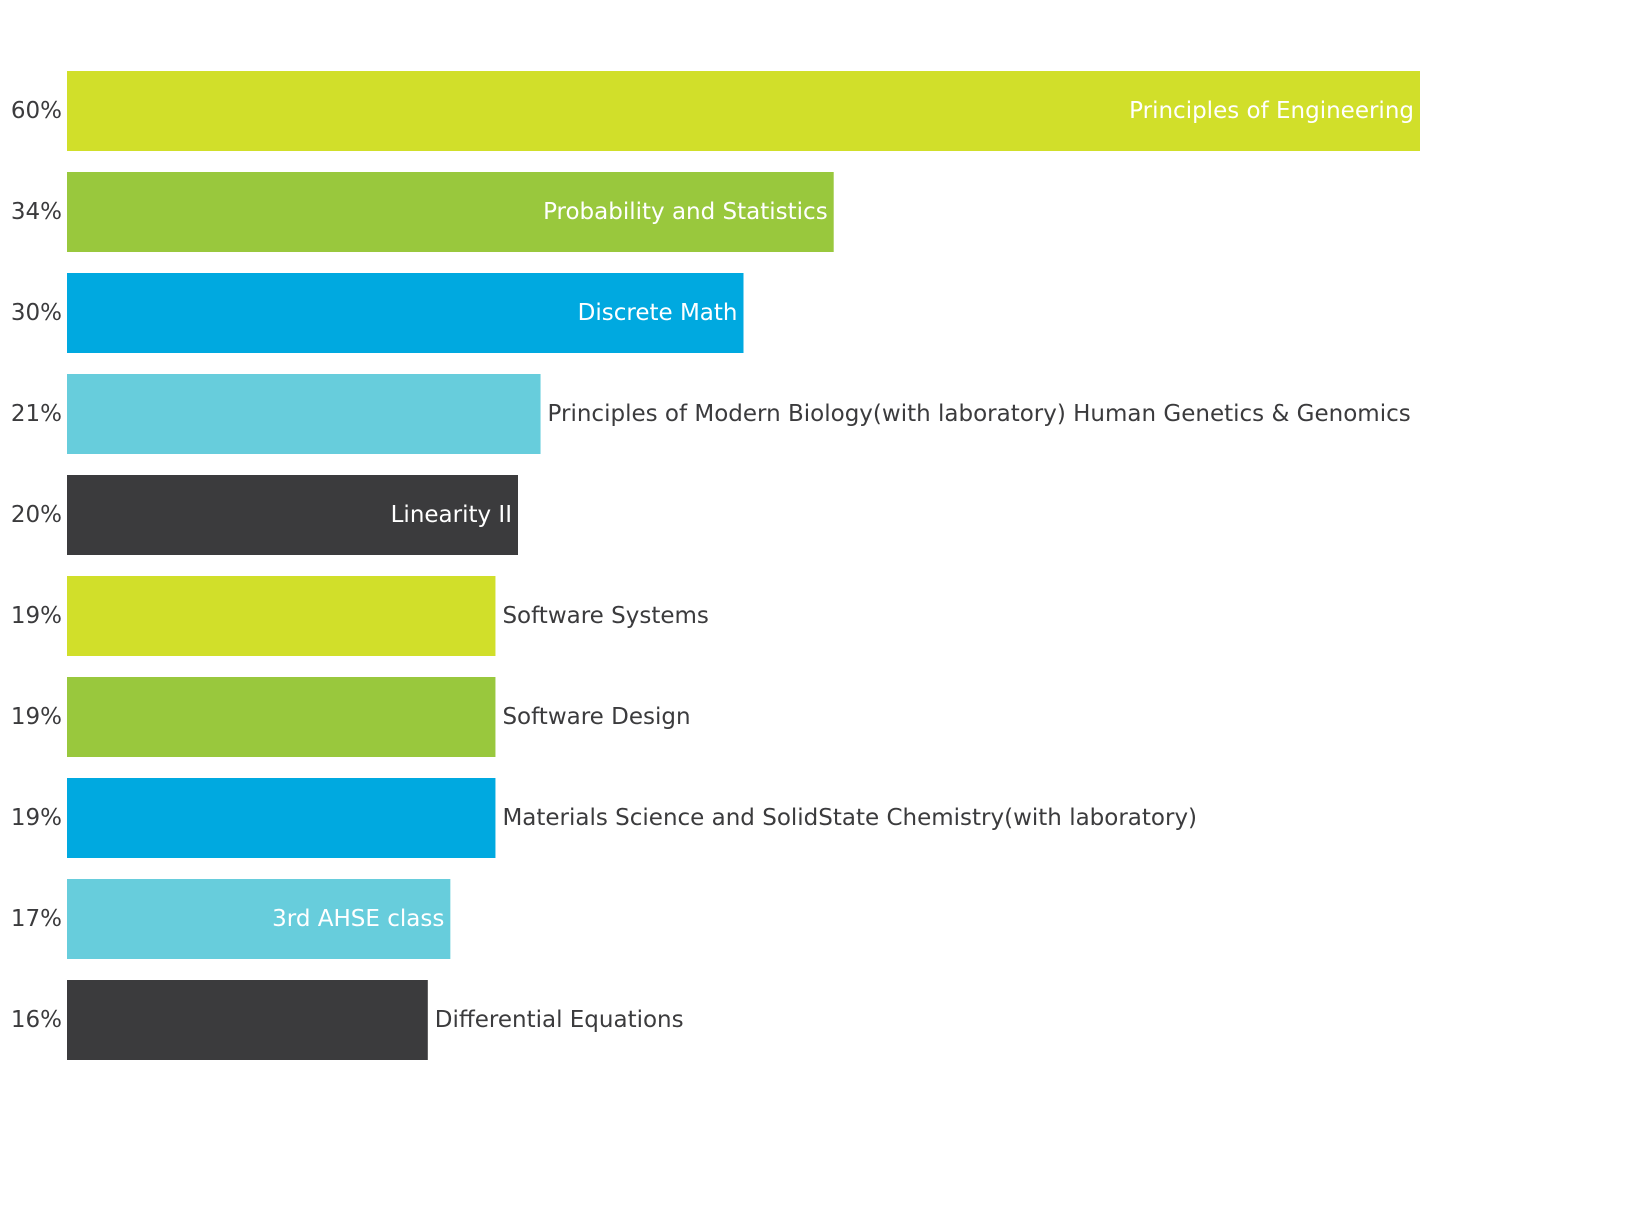 The width and height of the screenshot is (1626, 1220). I want to click on bar-label-1: Principles of Engineering, so click(1271, 111).